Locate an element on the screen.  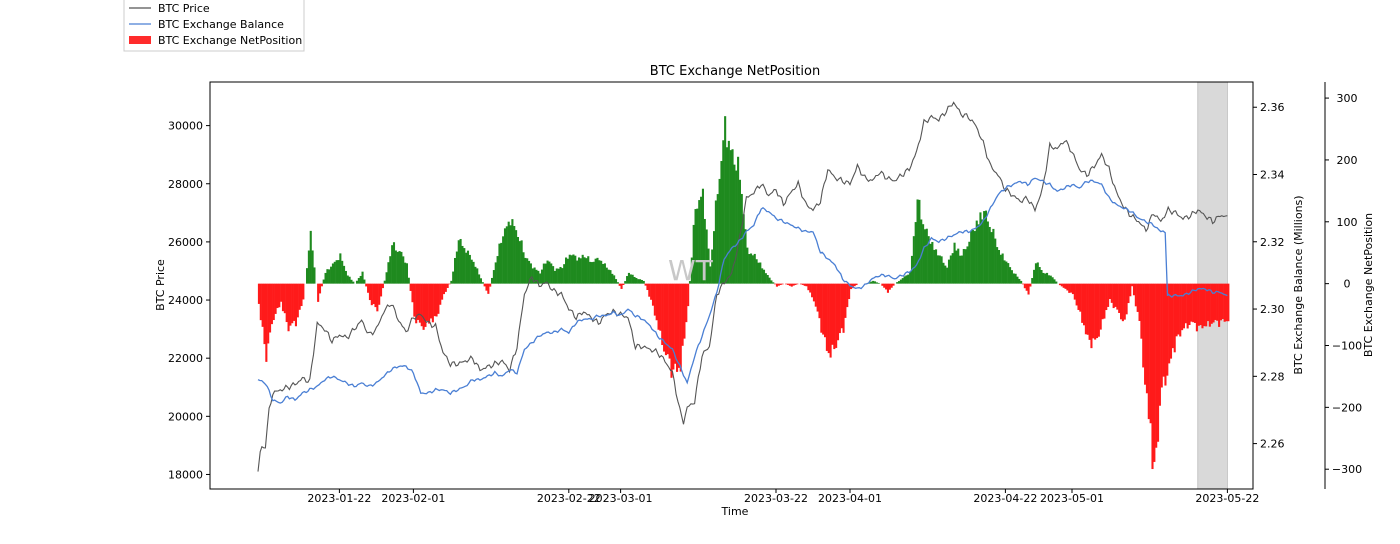
netposition-tick-label: 100 is located at coordinates (1347, 222).